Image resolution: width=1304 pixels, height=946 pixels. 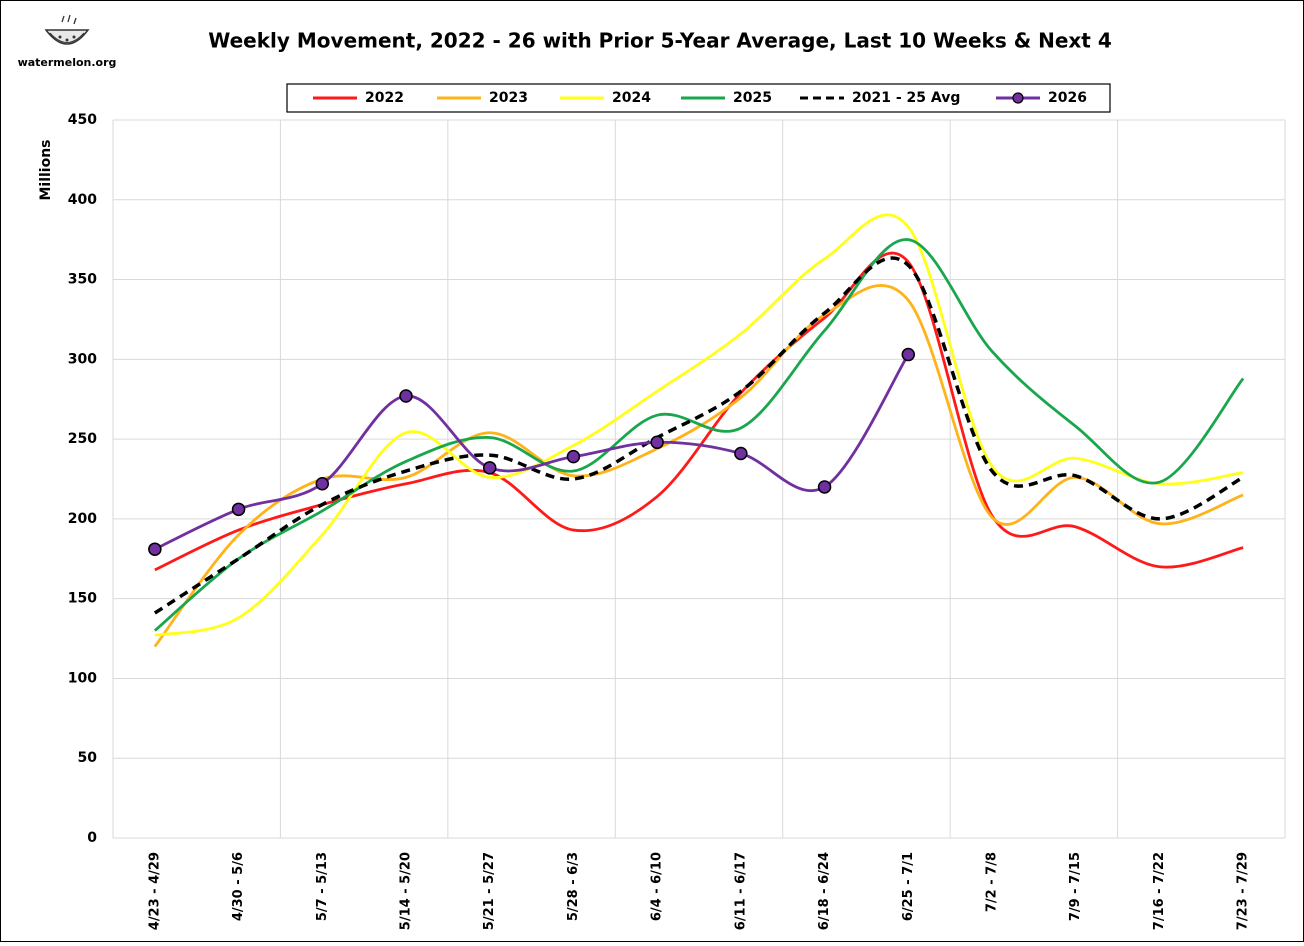 I want to click on x-tick-label: 6/4 - 6/10, so click(x=657, y=886).